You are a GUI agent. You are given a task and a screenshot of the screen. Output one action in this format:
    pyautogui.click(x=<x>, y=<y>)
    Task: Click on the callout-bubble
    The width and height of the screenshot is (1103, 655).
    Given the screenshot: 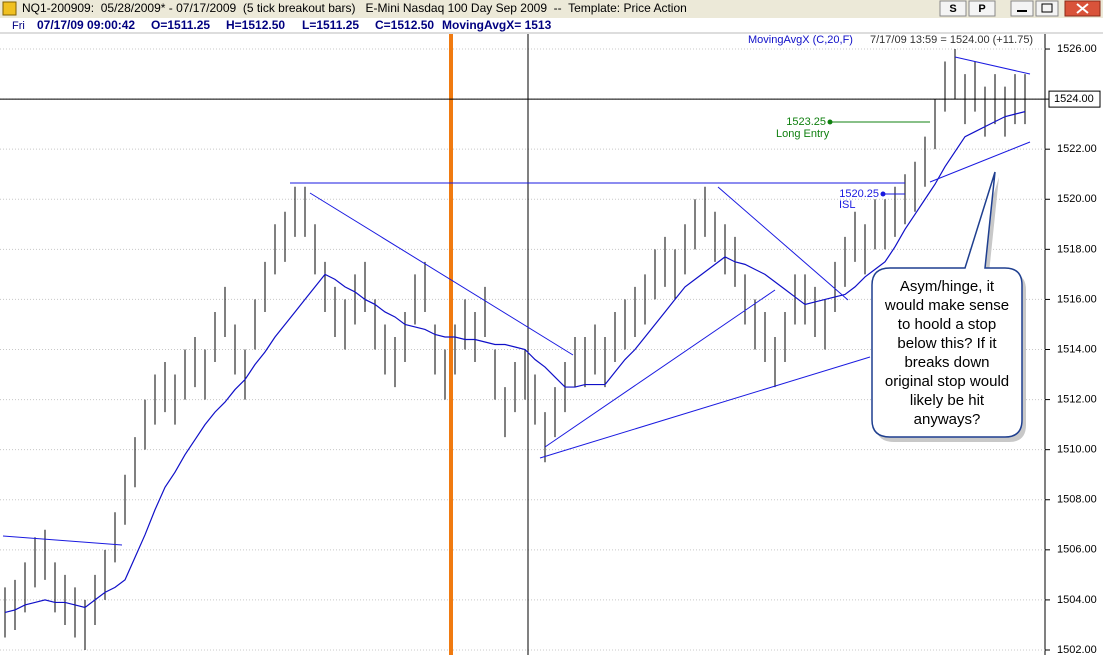 What is the action you would take?
    pyautogui.click(x=947, y=304)
    